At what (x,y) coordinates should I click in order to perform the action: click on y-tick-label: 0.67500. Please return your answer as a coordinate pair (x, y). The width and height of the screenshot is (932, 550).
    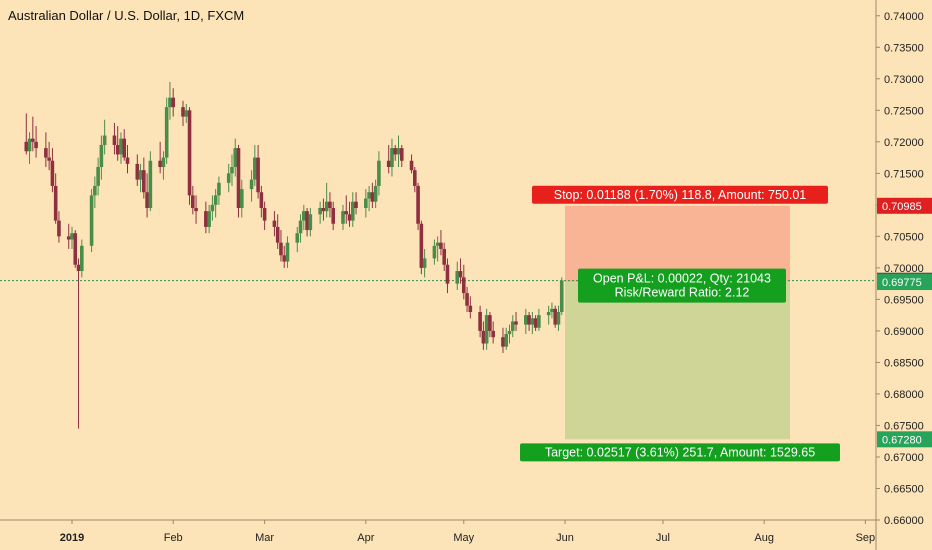
    Looking at the image, I should click on (904, 426).